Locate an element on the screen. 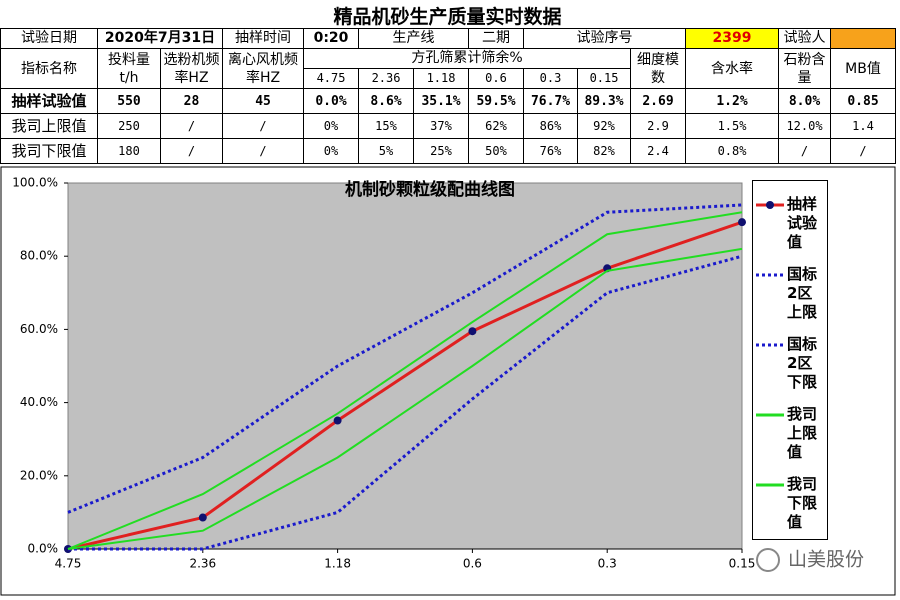 Image resolution: width=900 pixels, height=600 pixels. table-cell: 抽样试验值 is located at coordinates (49, 101).